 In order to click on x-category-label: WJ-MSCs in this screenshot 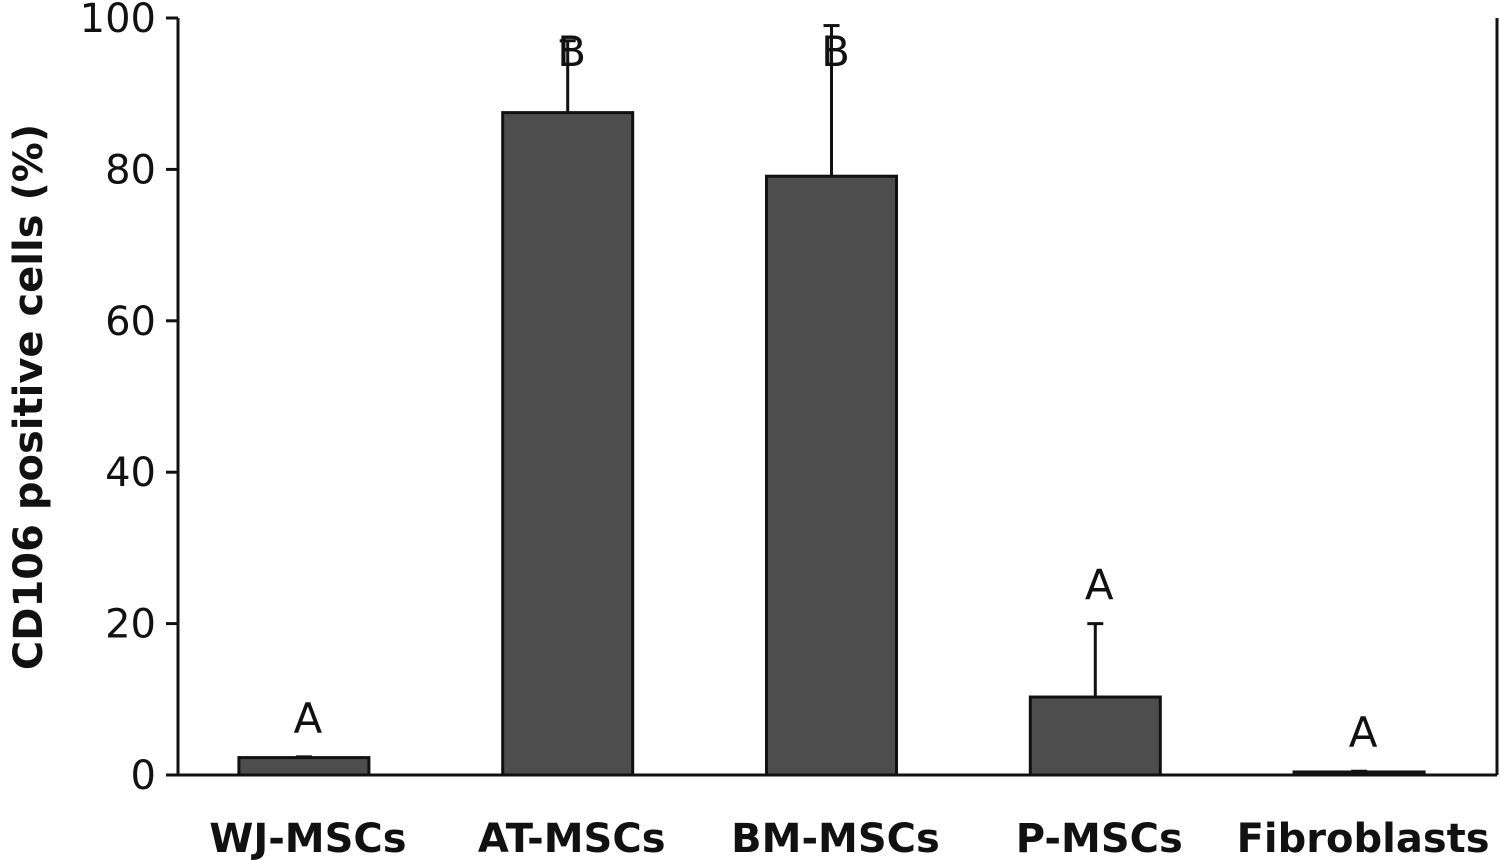, I will do `click(307, 838)`.